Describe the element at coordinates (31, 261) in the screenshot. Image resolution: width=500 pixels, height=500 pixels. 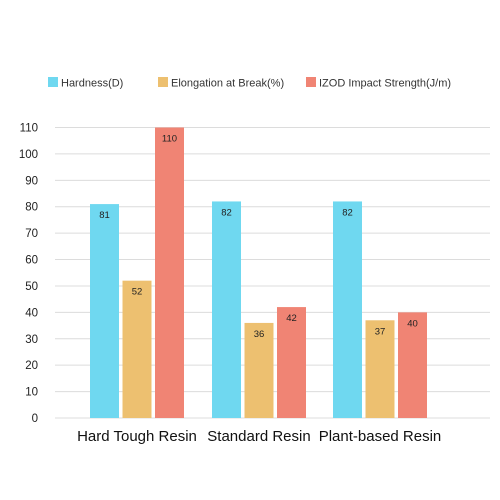
I see `y-tick-label-60: 60` at that location.